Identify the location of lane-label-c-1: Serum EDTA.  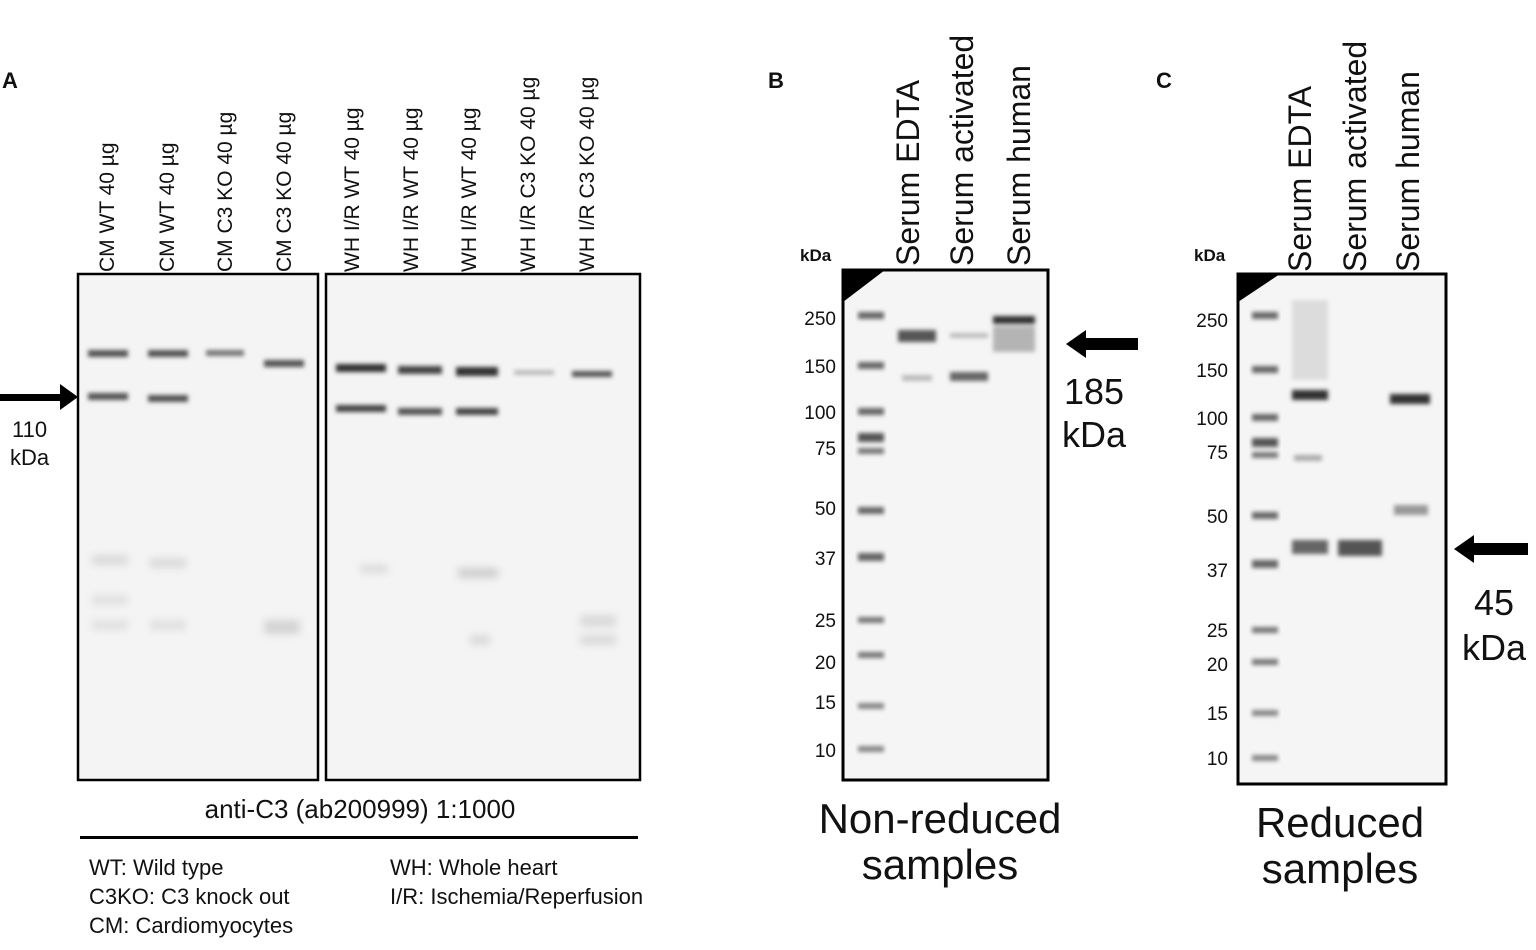
(1300, 178).